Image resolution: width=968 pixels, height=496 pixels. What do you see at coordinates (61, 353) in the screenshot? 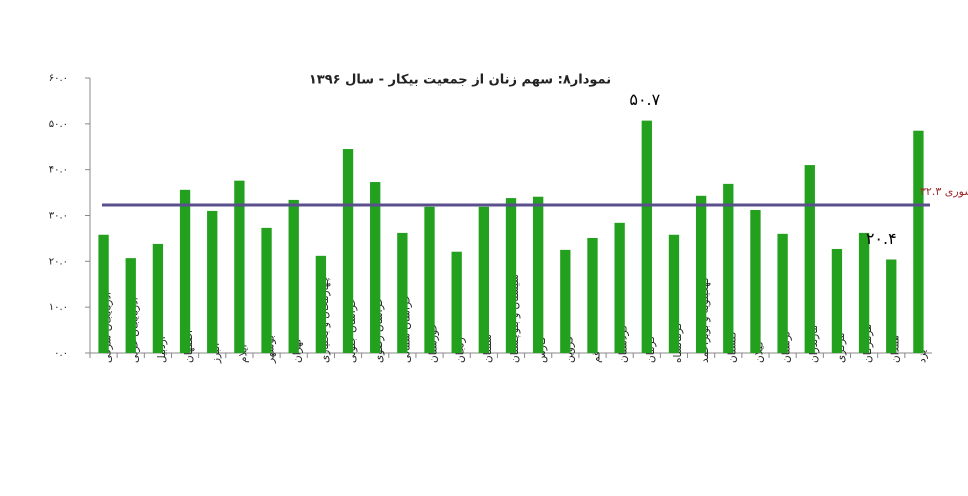
I see `y-tick-label: ۰.۰` at bounding box center [61, 353].